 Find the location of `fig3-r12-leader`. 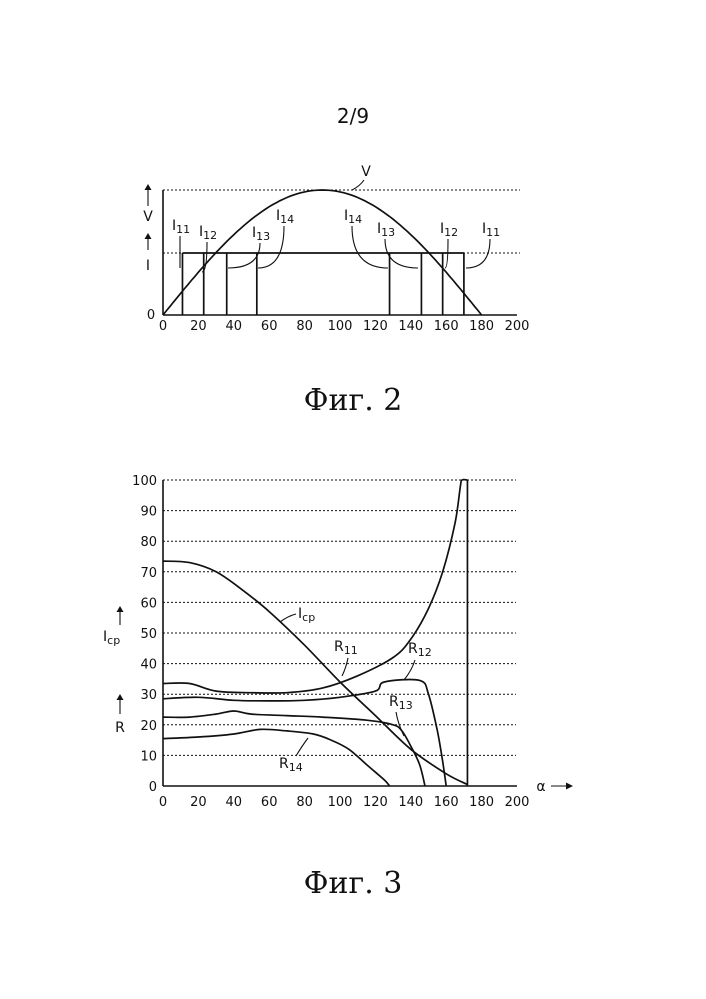

fig3-r12-leader is located at coordinates (409, 670).